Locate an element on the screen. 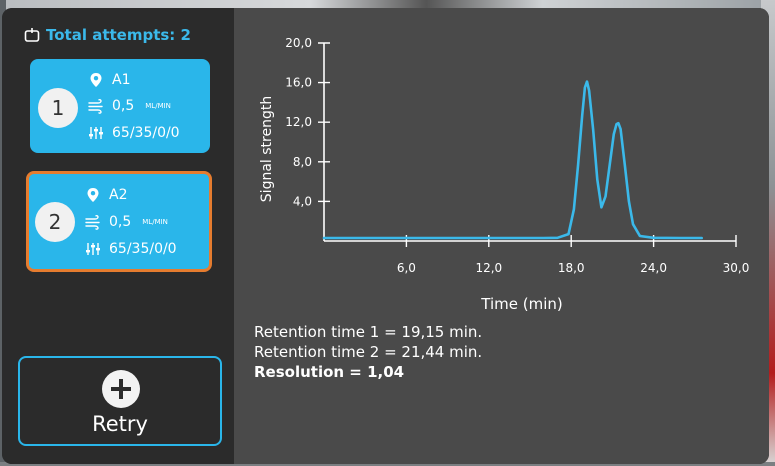  retry-button: Retry is located at coordinates (120, 401).